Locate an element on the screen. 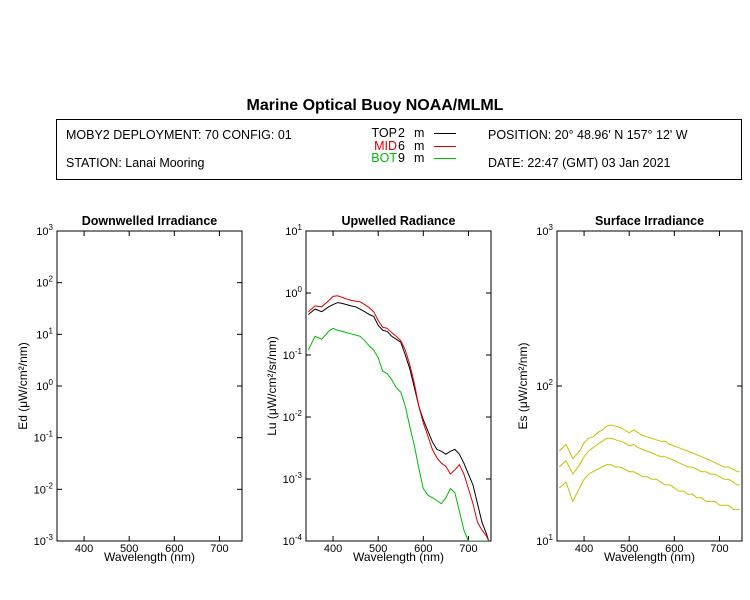 Image resolution: width=750 pixels, height=600 pixels. legend-bot-unit: m is located at coordinates (419, 158).